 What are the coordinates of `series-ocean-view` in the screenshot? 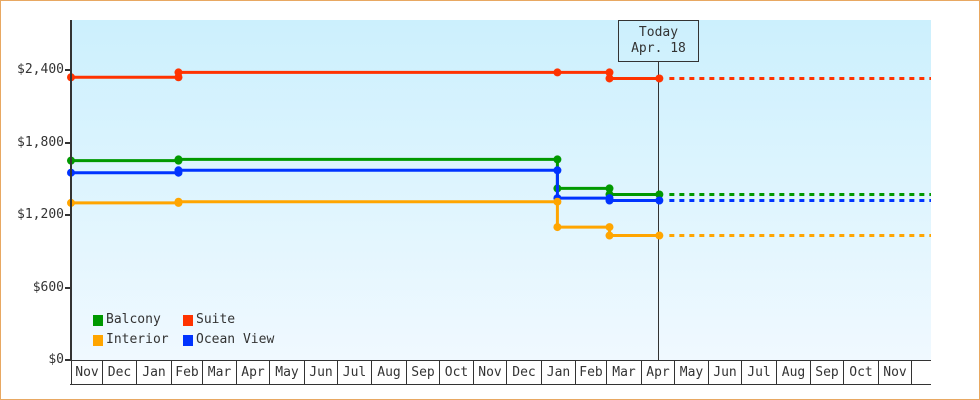 It's located at (499, 185).